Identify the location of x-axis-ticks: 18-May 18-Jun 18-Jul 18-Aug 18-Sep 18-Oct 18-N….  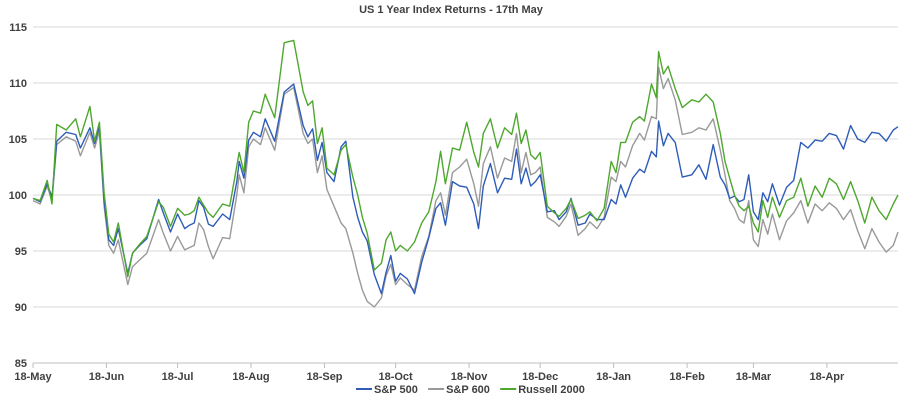
(429, 373).